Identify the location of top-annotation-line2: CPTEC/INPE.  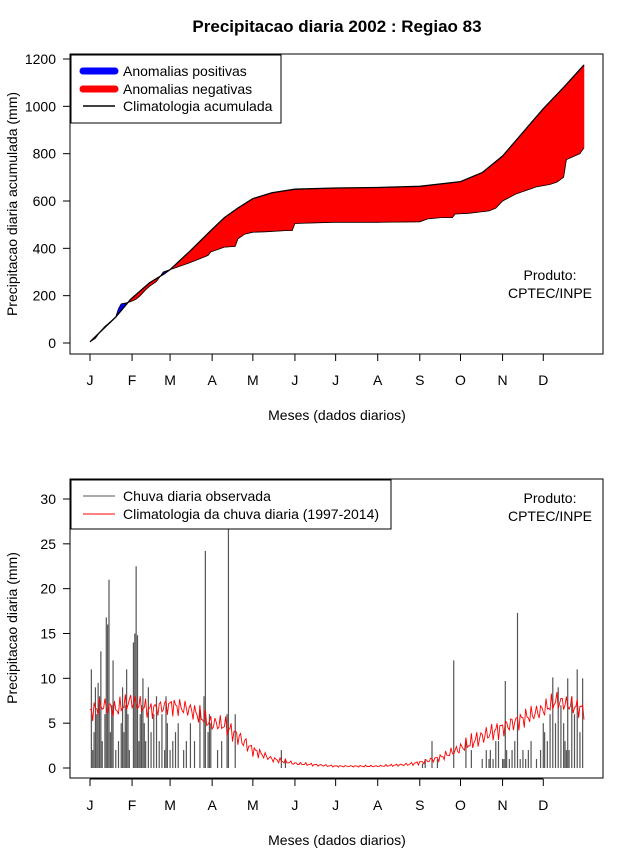
(550, 293).